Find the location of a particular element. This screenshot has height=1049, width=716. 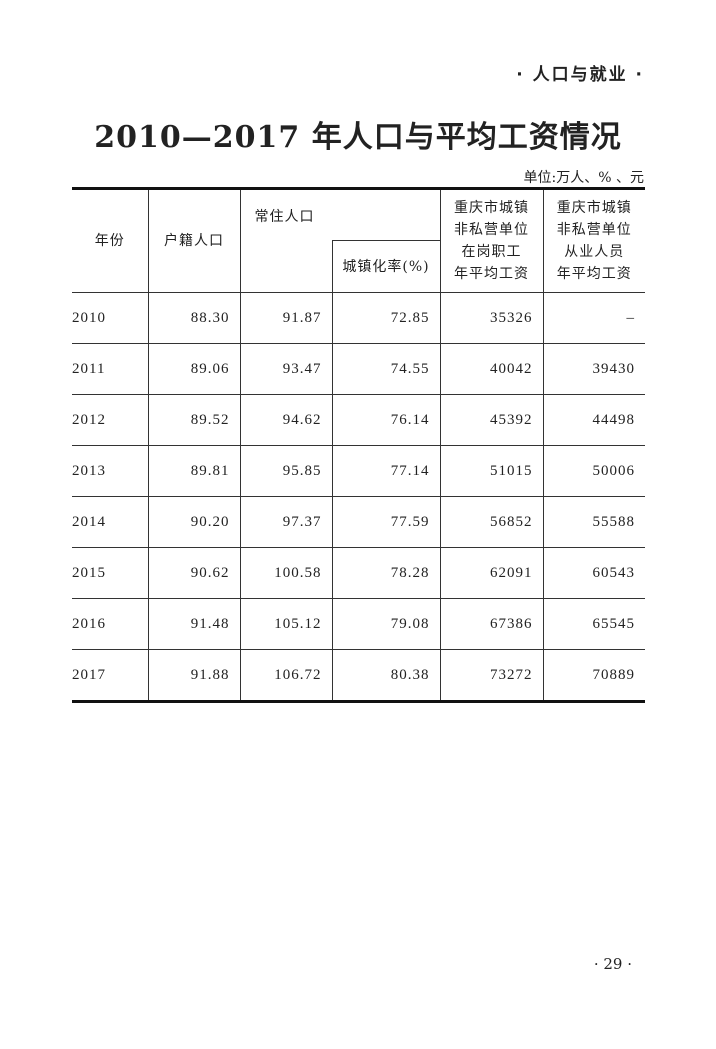

table-row: 2013 89.81 95.85 77.14 51015 50006 is located at coordinates (358, 471).